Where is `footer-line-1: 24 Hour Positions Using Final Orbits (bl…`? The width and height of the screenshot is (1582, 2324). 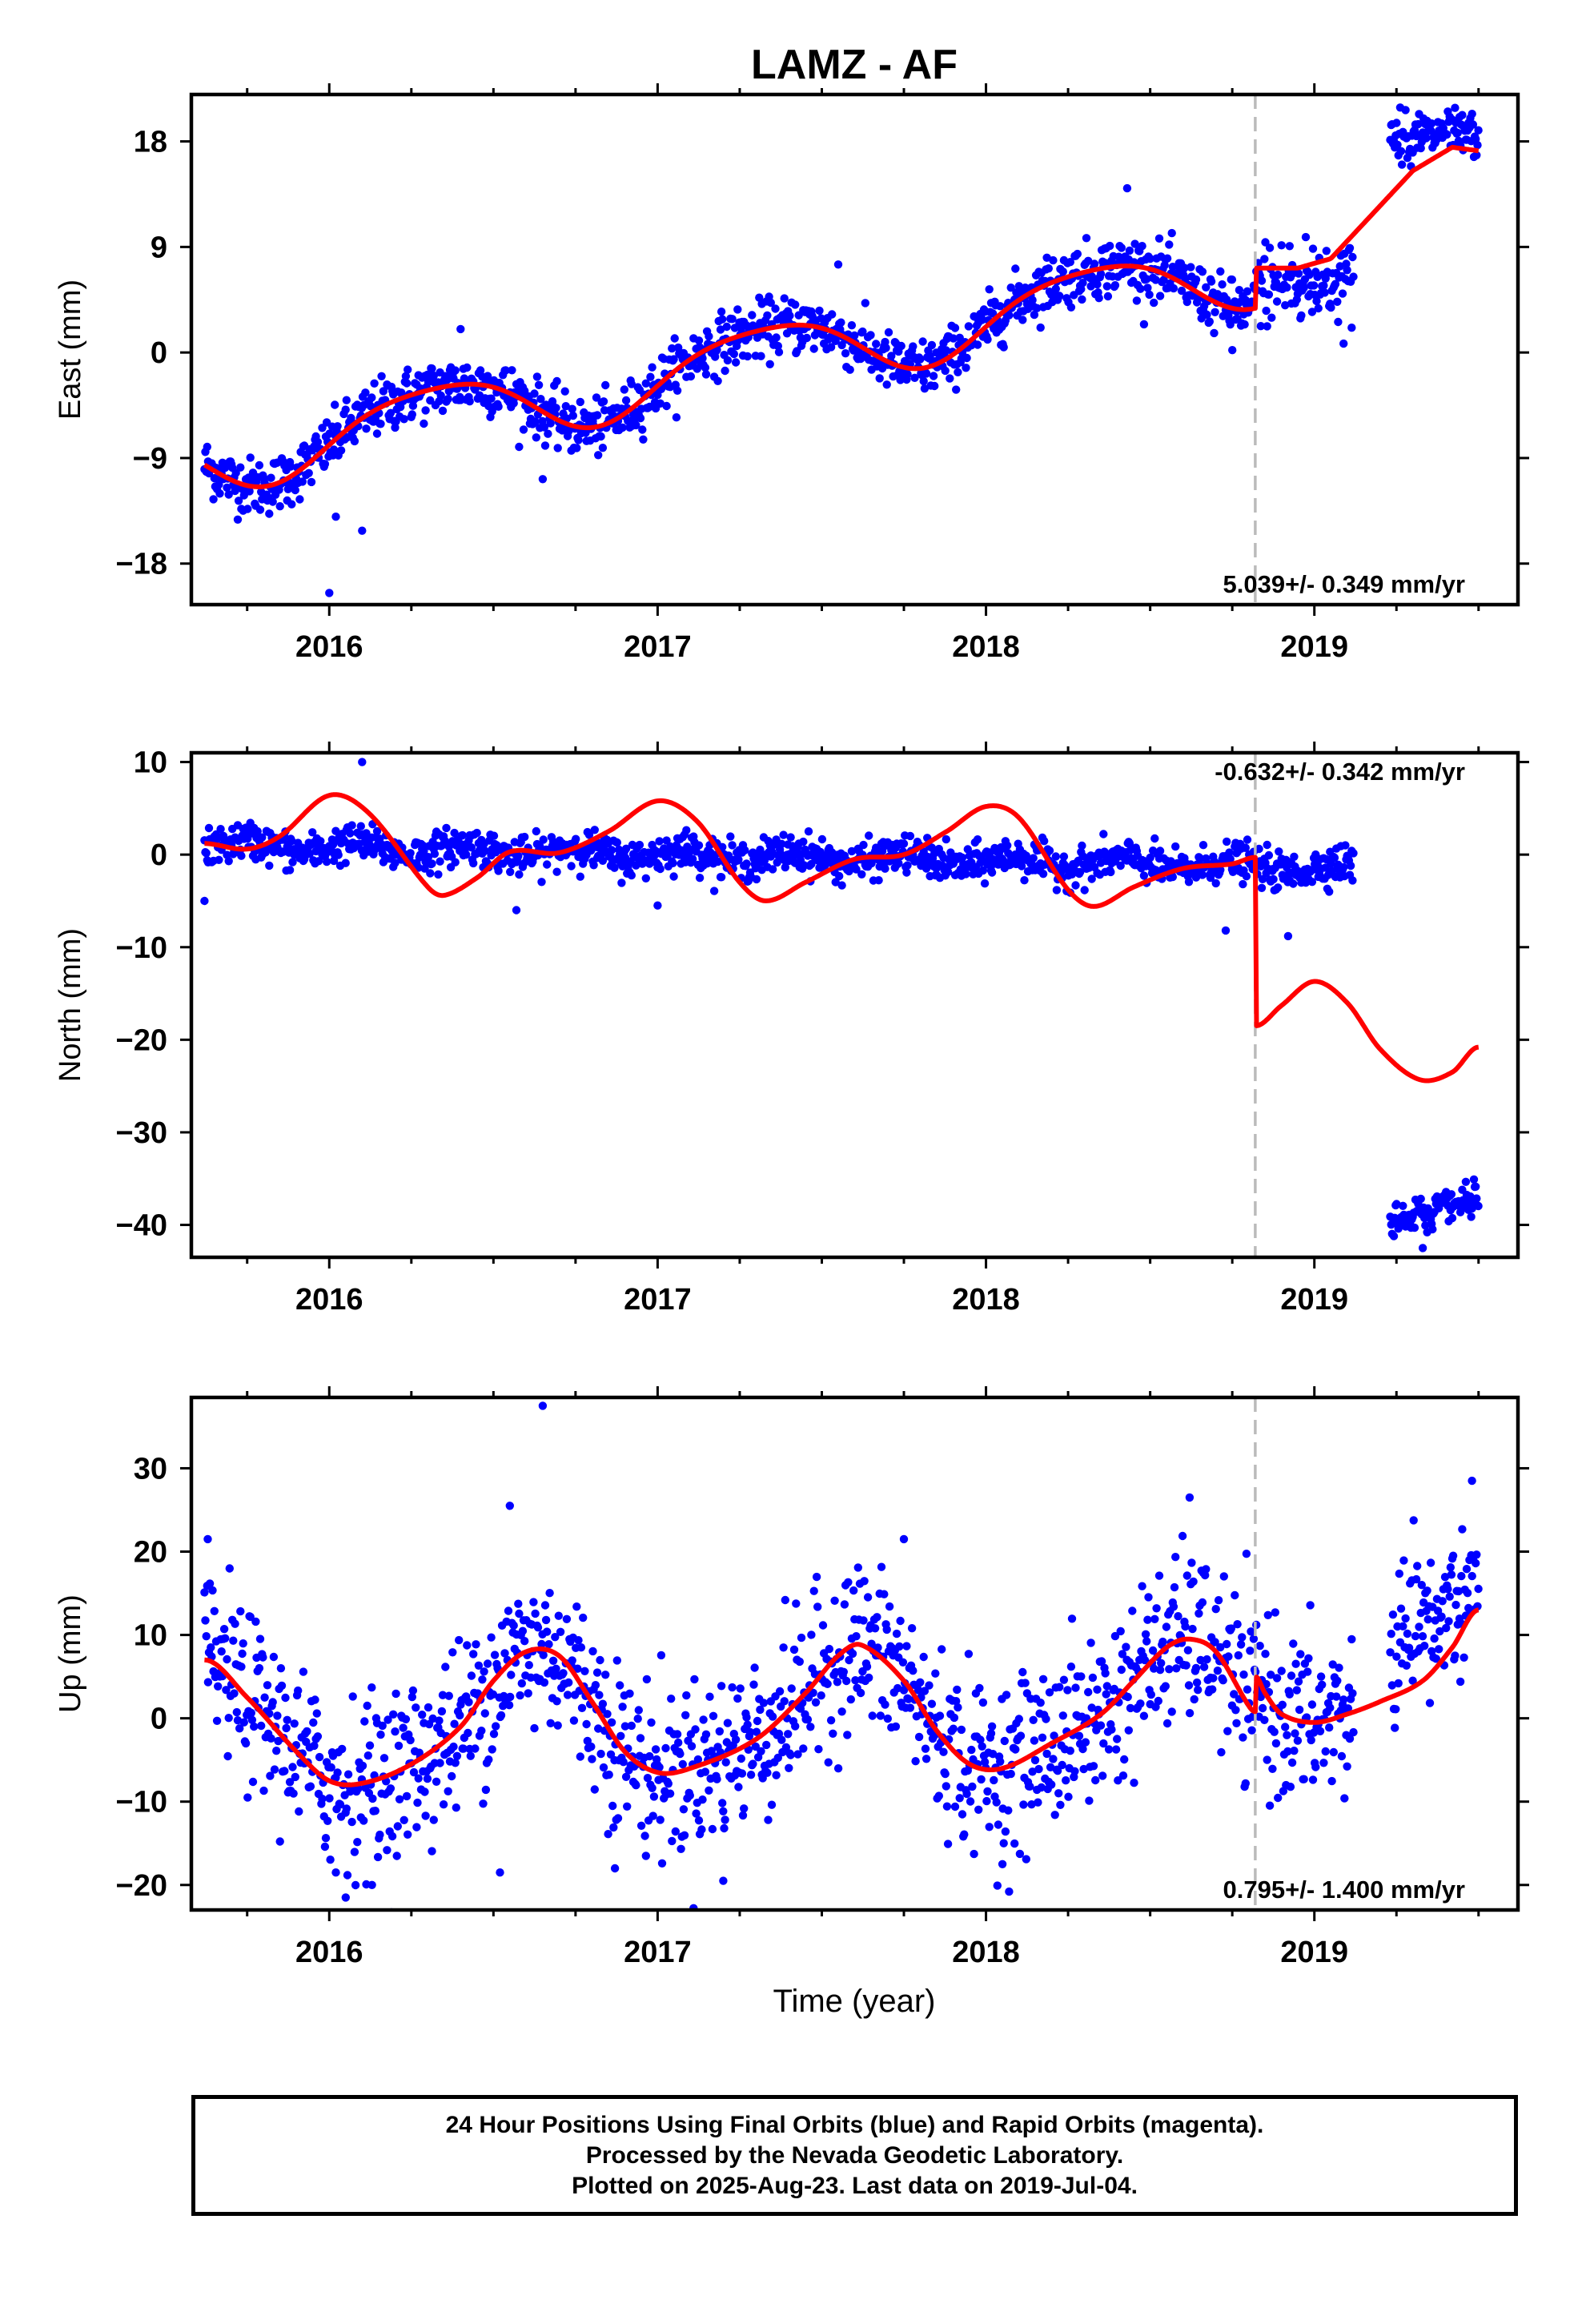 footer-line-1: 24 Hour Positions Using Final Orbits (bl… is located at coordinates (854, 2124).